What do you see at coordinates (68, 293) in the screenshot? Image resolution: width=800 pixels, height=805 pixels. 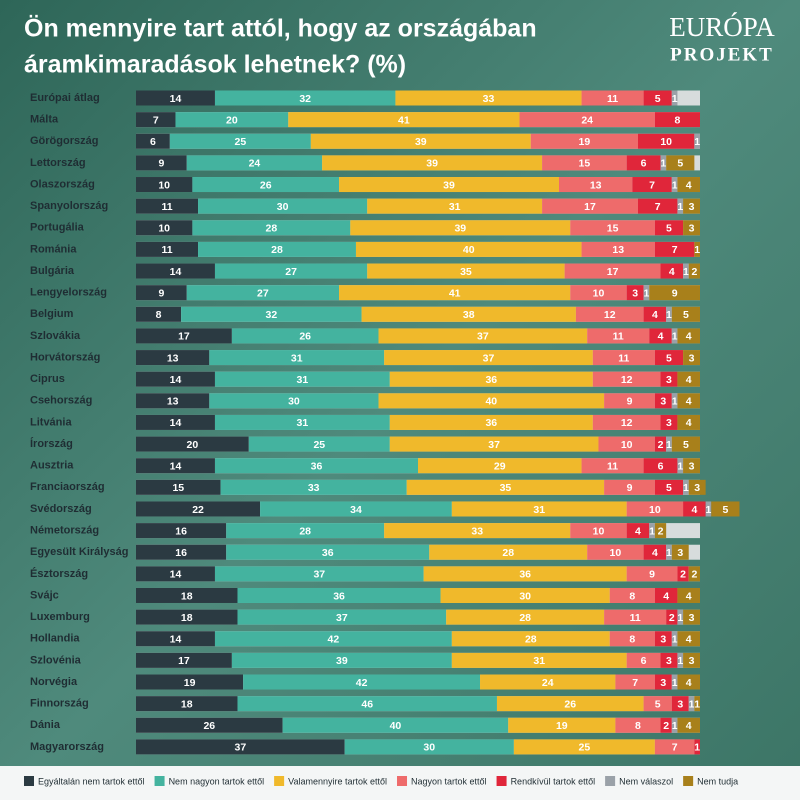 I see `category-label: Lengyelország` at bounding box center [68, 293].